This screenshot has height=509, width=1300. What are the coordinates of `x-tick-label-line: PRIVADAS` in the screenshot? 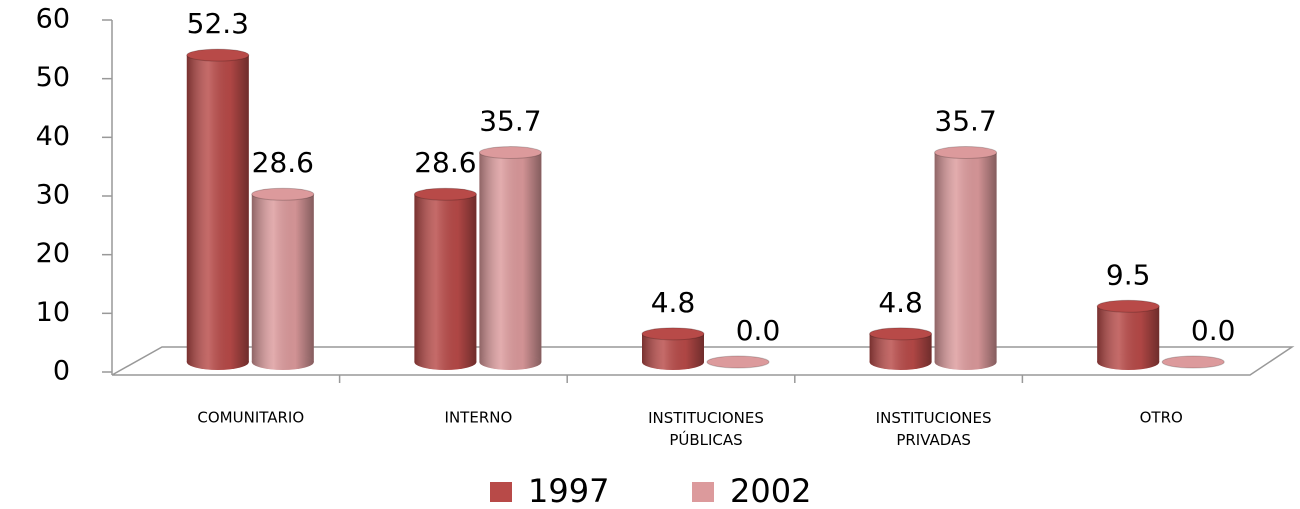 It's located at (933, 440).